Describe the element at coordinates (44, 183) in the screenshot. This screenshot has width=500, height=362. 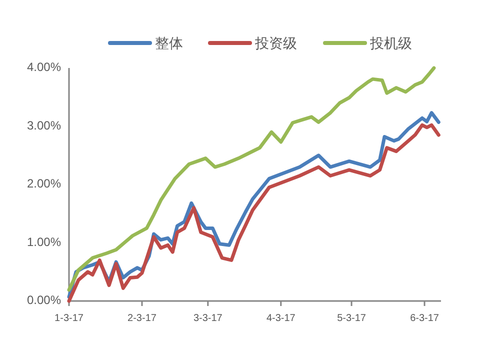
I see `y-tick-label: 2.00%` at that location.